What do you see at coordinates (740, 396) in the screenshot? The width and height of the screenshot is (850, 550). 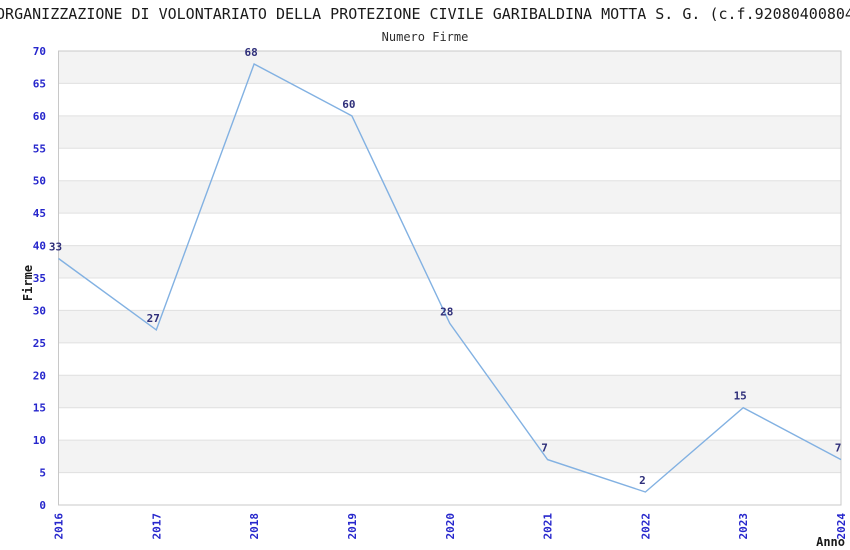 I see `point-label: 15` at bounding box center [740, 396].